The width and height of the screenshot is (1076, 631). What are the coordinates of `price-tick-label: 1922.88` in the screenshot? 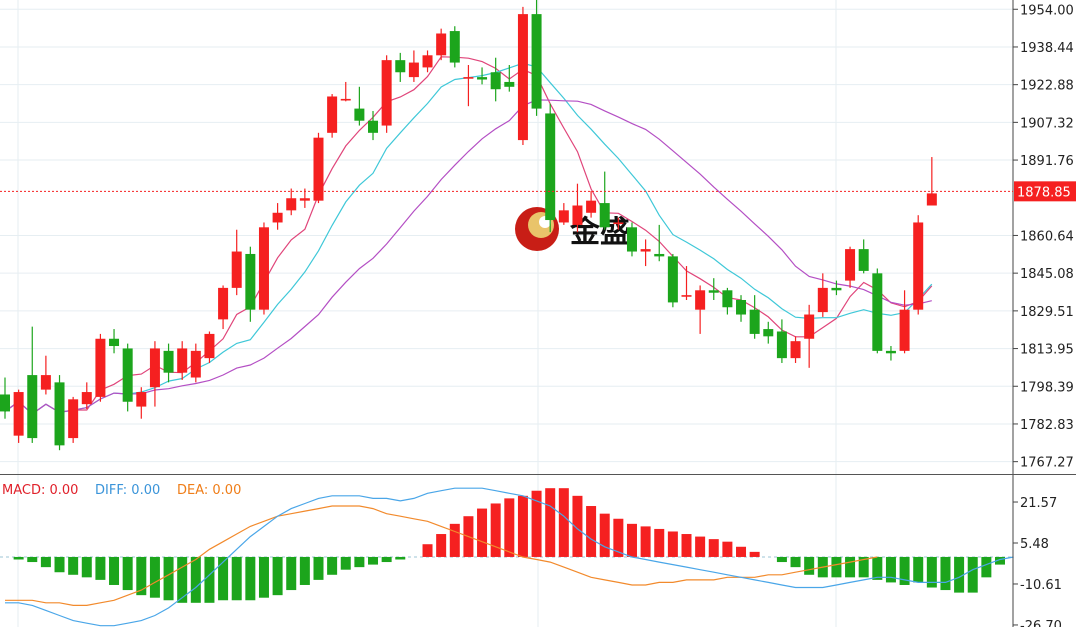 It's located at (1047, 86).